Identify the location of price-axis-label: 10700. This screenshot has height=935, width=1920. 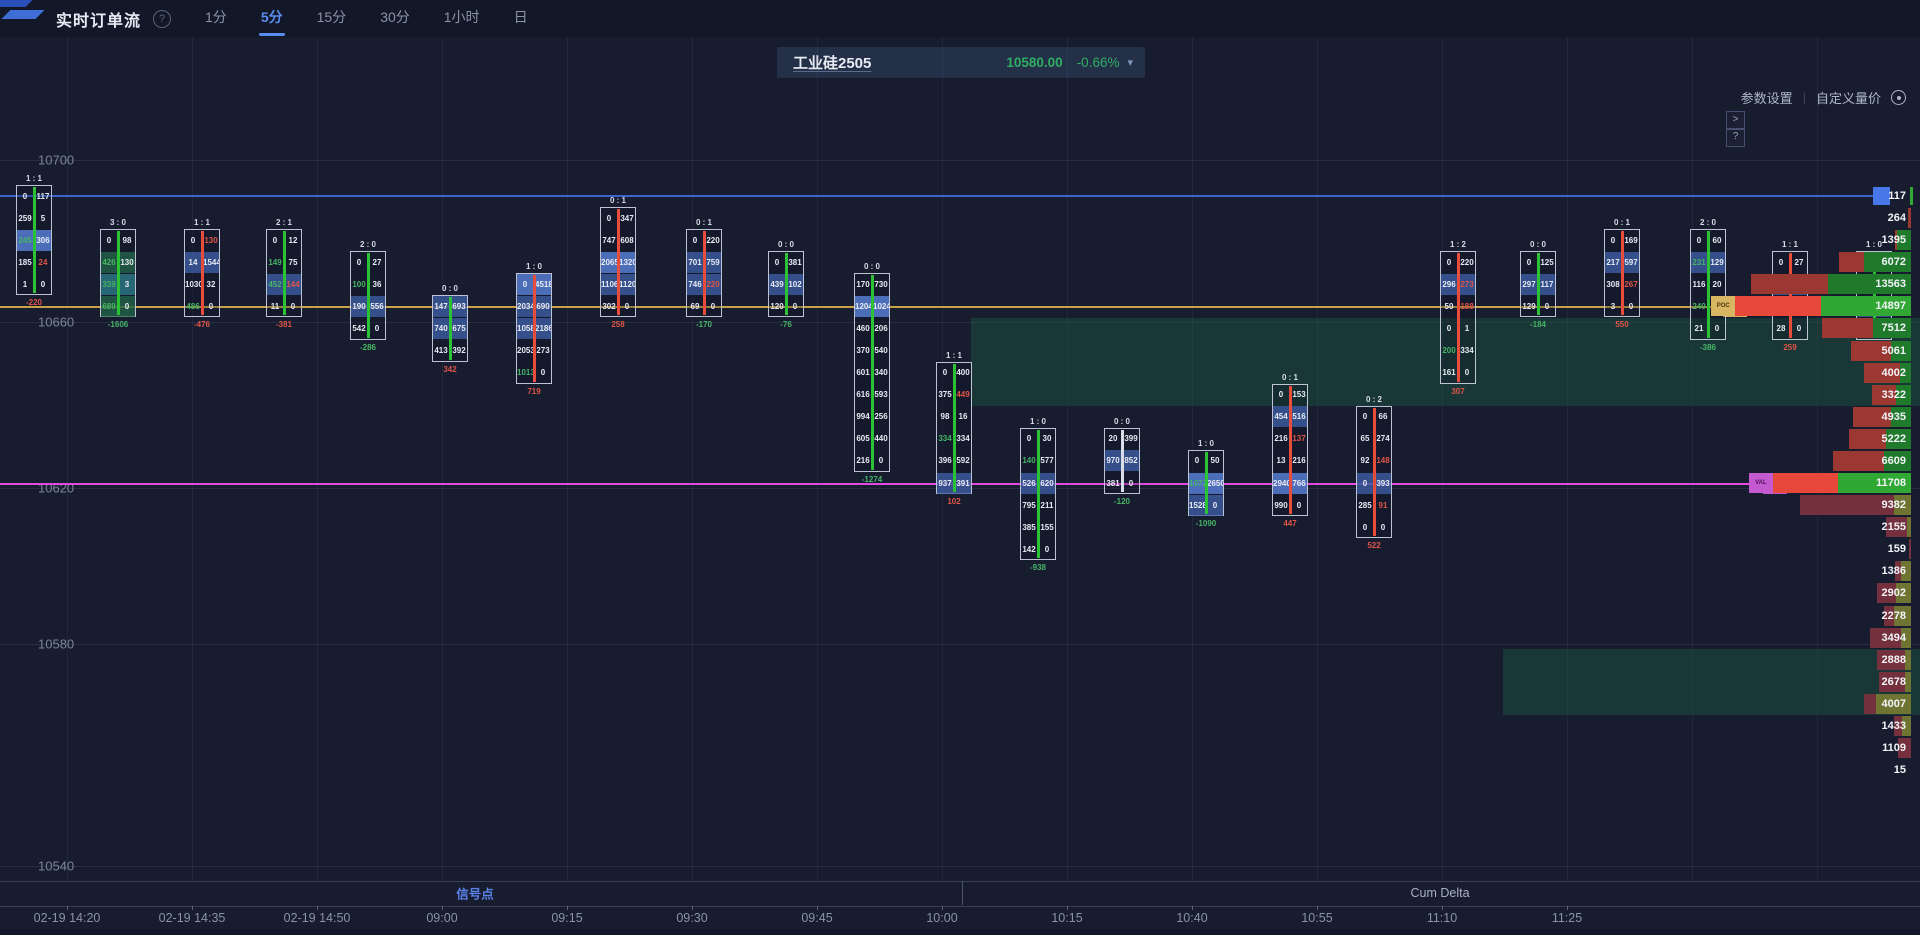
(56, 160).